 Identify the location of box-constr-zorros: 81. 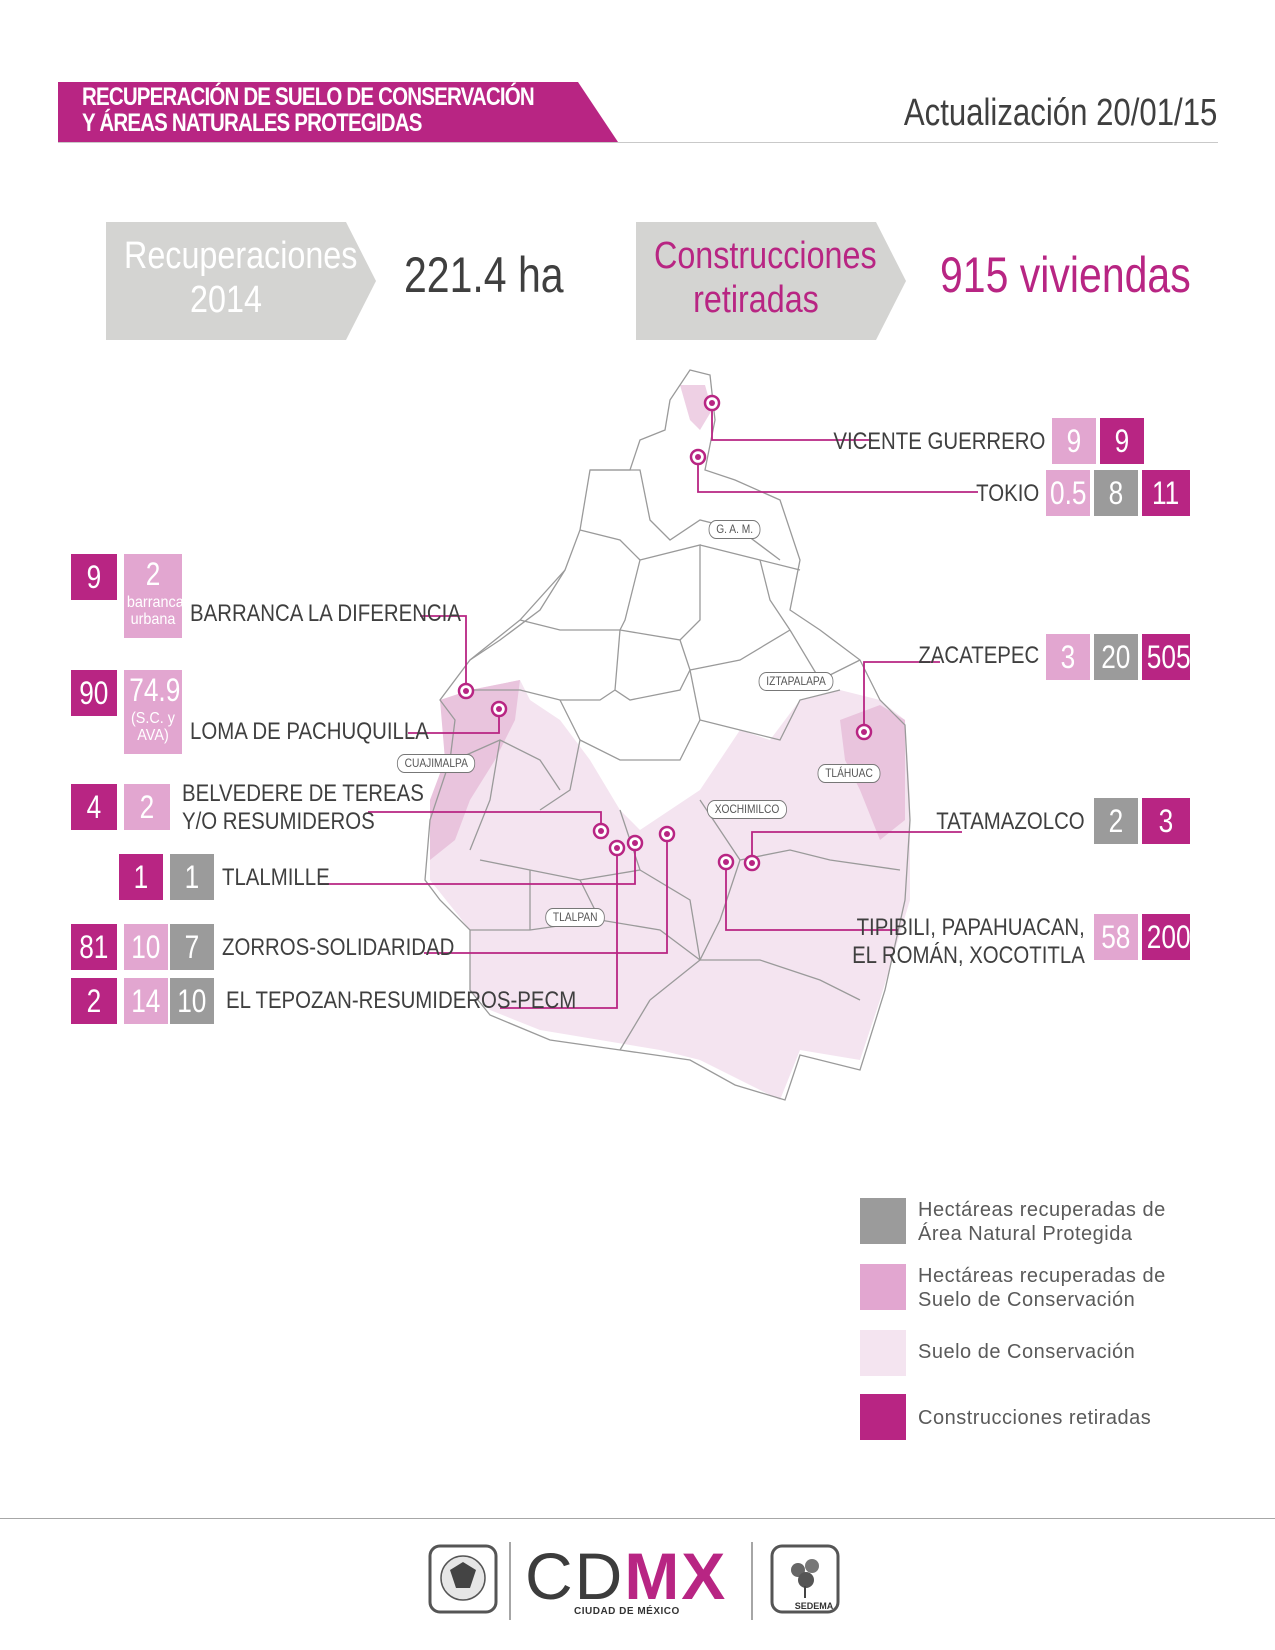
(94, 947).